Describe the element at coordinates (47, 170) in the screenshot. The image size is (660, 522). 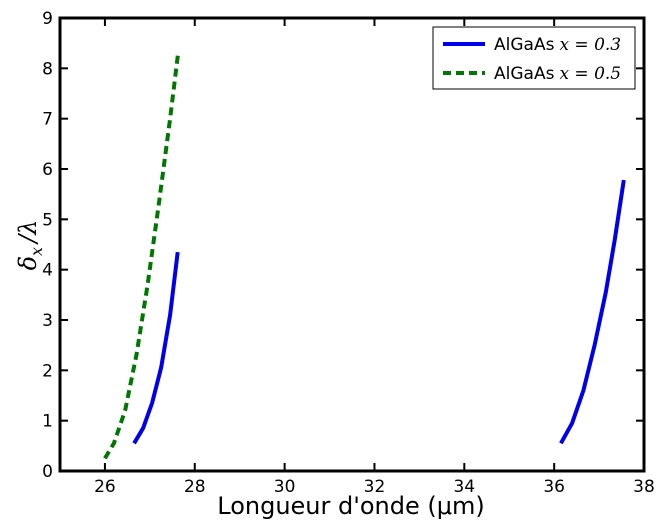
I see `y-tick-label: 6` at that location.